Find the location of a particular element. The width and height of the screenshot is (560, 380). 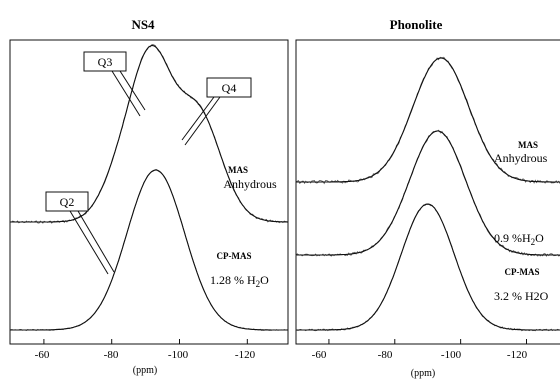

q2-callout: Q2 is located at coordinates (80, 233).